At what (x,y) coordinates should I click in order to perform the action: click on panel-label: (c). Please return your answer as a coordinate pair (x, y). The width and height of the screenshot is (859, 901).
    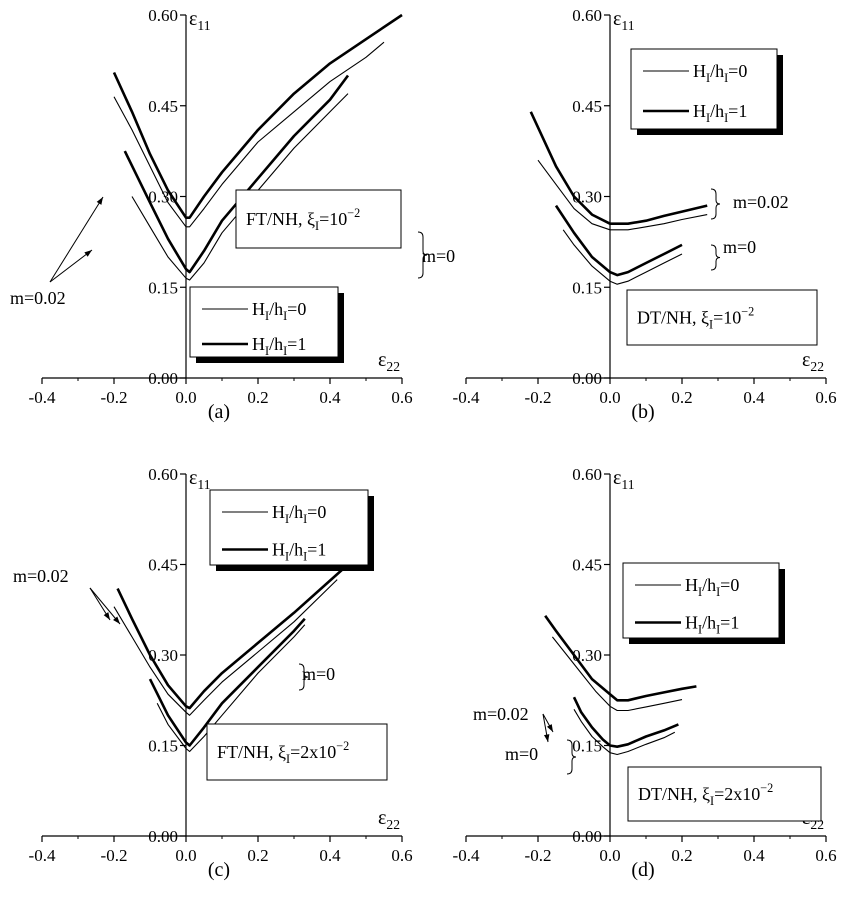
    Looking at the image, I should click on (219, 870).